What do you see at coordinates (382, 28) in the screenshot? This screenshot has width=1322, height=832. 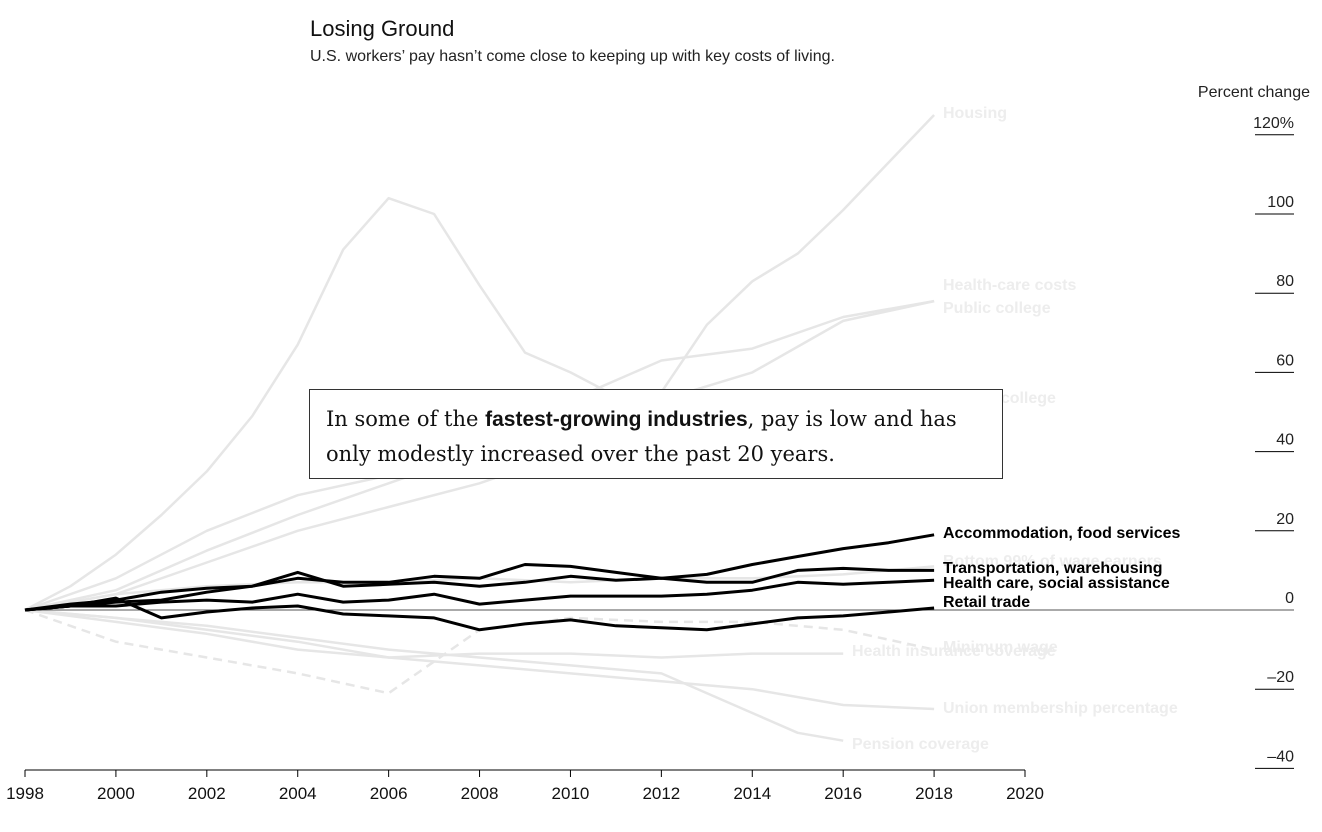 I see `chart-title: Losing Ground` at bounding box center [382, 28].